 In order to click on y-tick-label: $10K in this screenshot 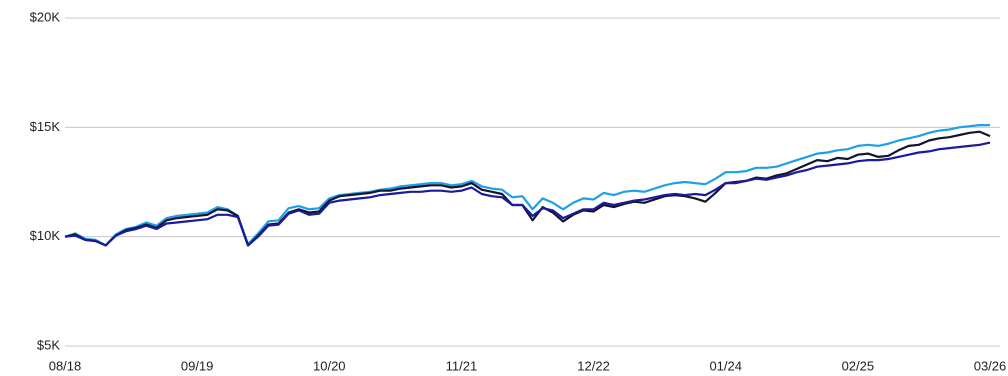, I will do `click(45, 235)`.